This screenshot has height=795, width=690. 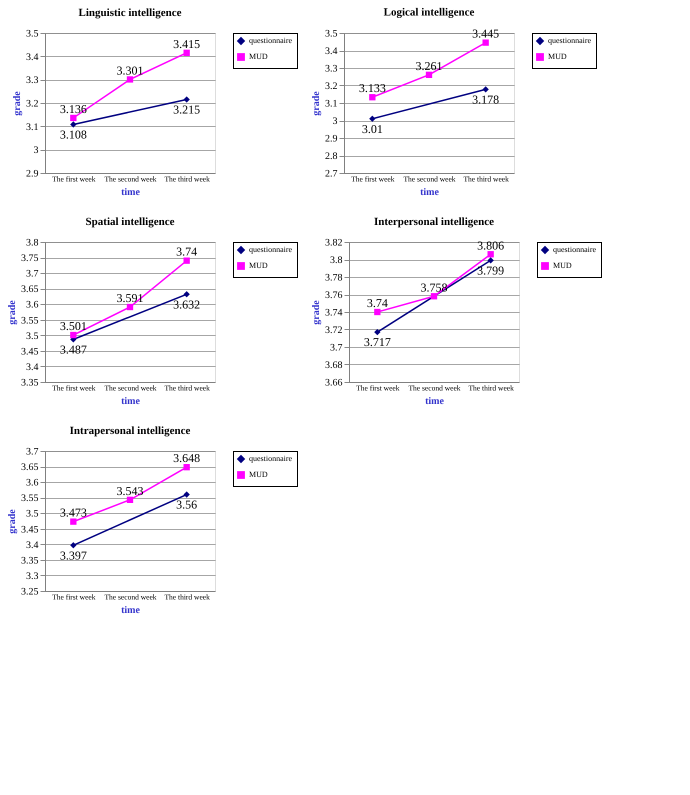 I want to click on data-label: 3.178, so click(x=486, y=99).